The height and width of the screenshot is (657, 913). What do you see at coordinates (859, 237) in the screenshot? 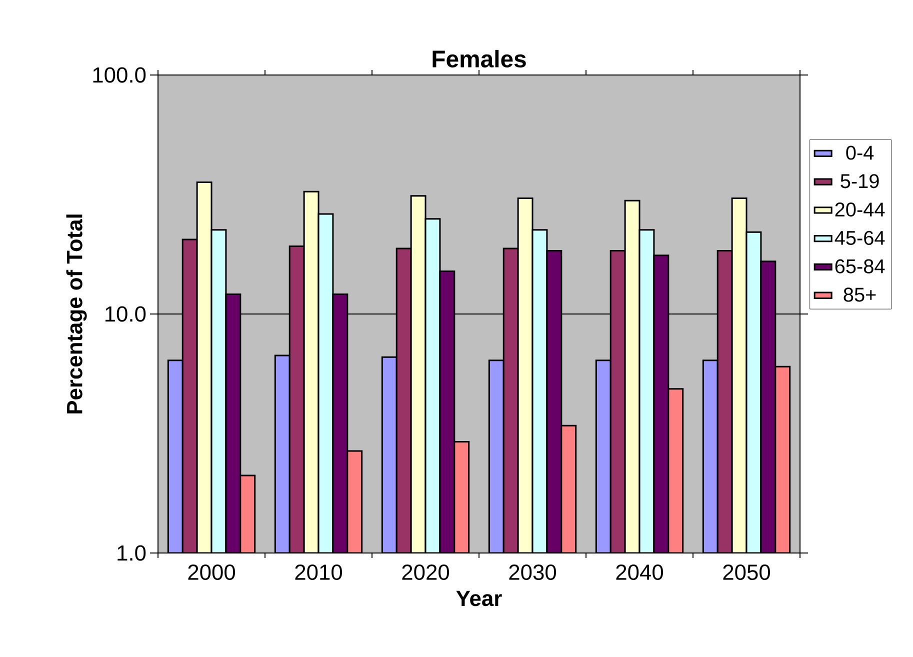
I see `legend-label: 45-64` at bounding box center [859, 237].